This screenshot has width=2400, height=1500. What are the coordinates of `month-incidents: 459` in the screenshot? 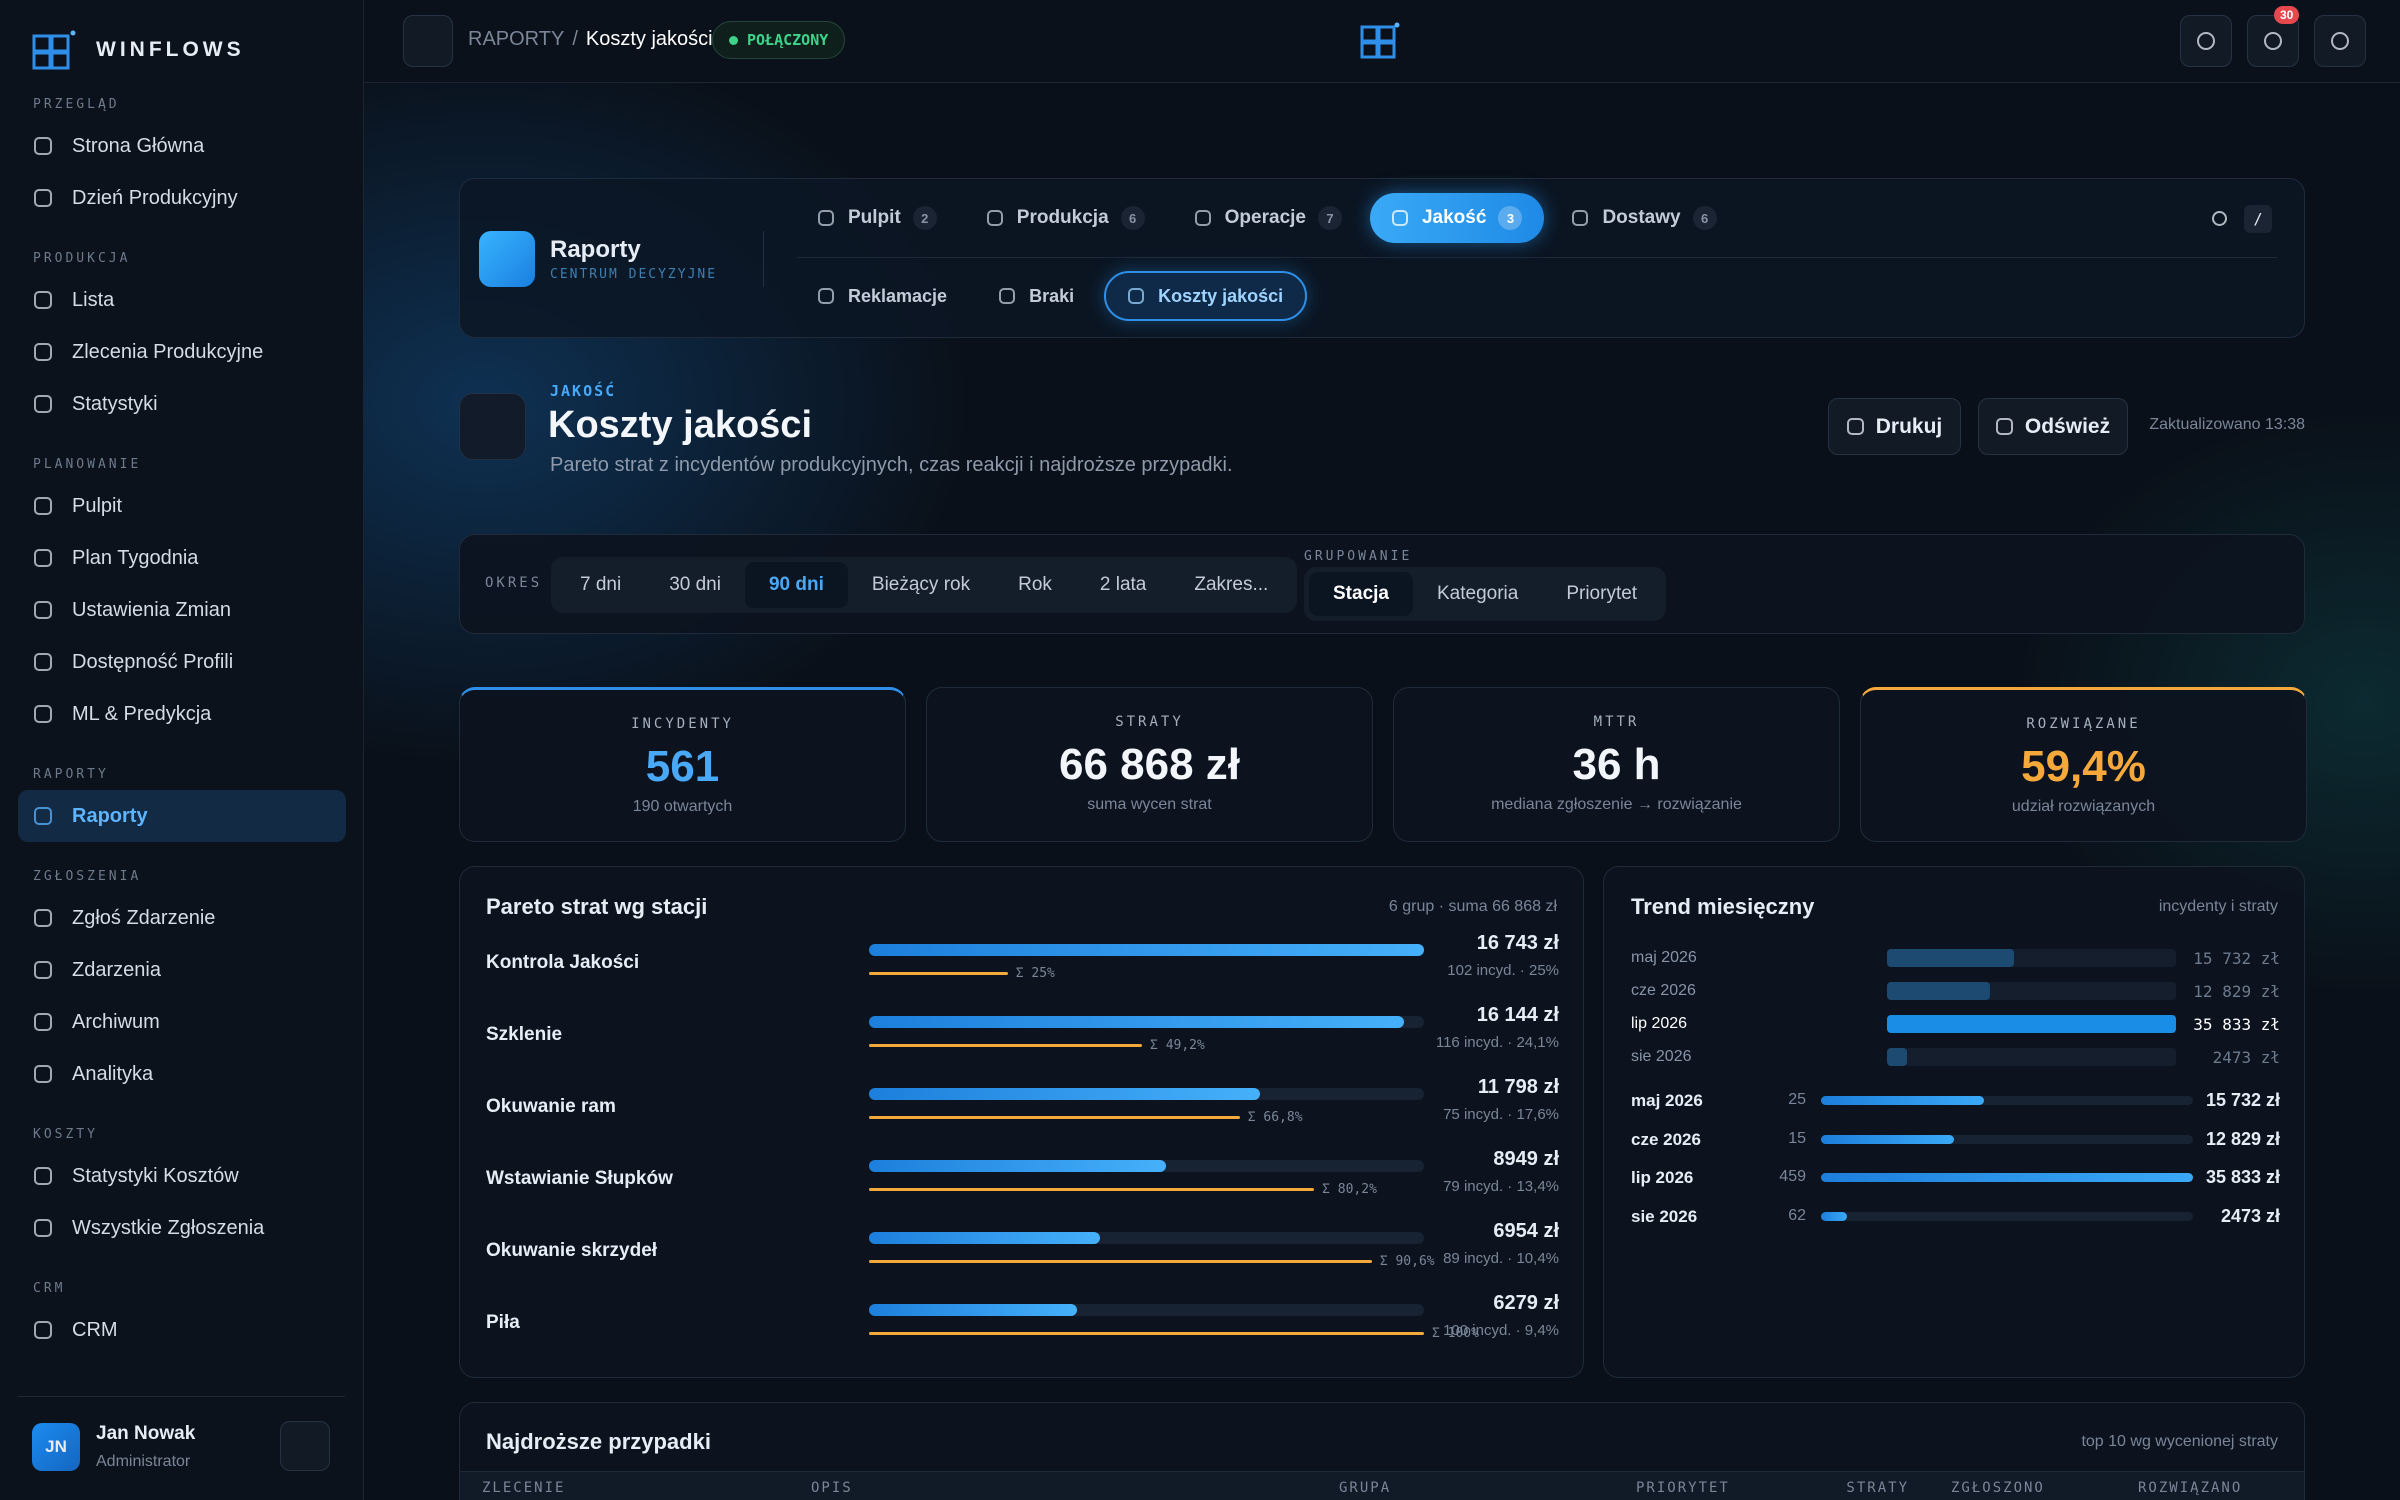 It's located at (1792, 1176).